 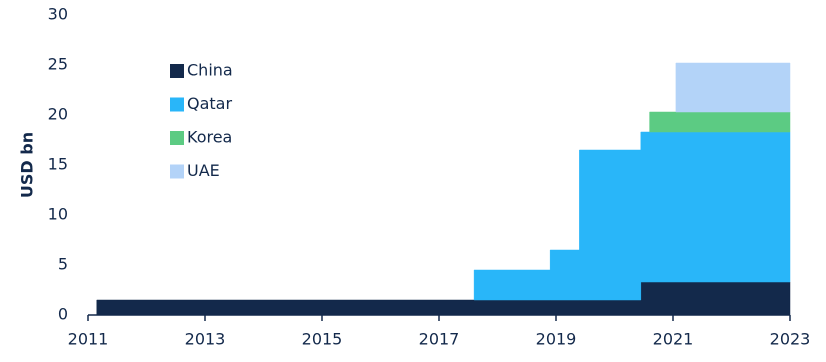 I want to click on x-tick-label: 2019, so click(x=556, y=339).